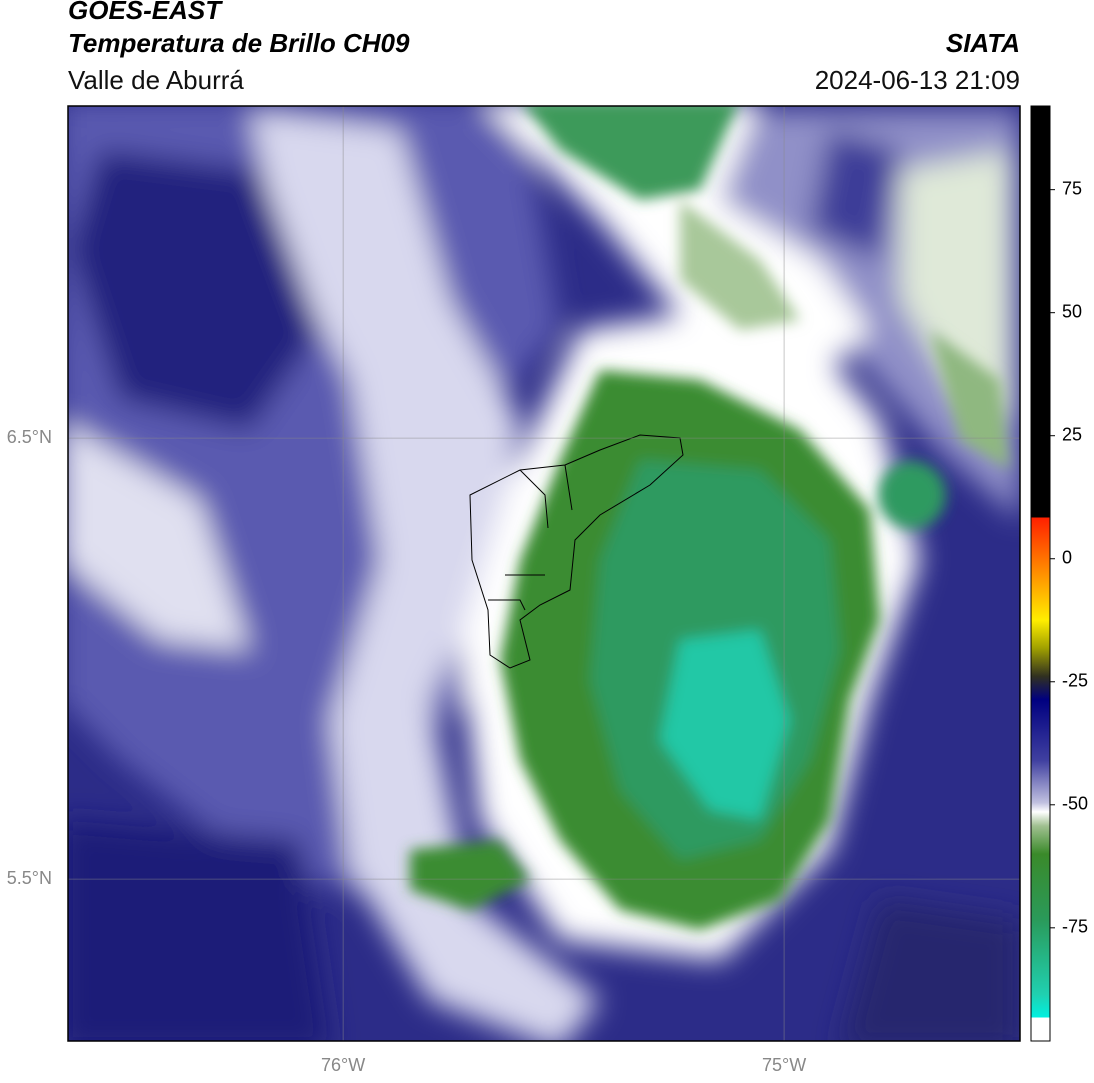  What do you see at coordinates (917, 80) in the screenshot?
I see `datetime: 2024-06-13 21:09` at bounding box center [917, 80].